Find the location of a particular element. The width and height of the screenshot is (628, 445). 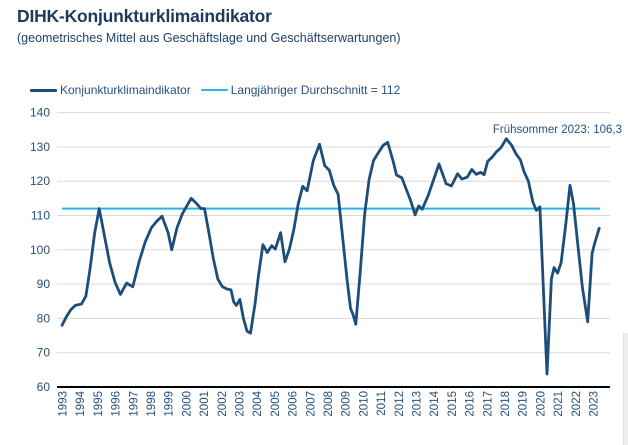

legend-label-indikator: Konjunkturklimaindikator is located at coordinates (125, 90).